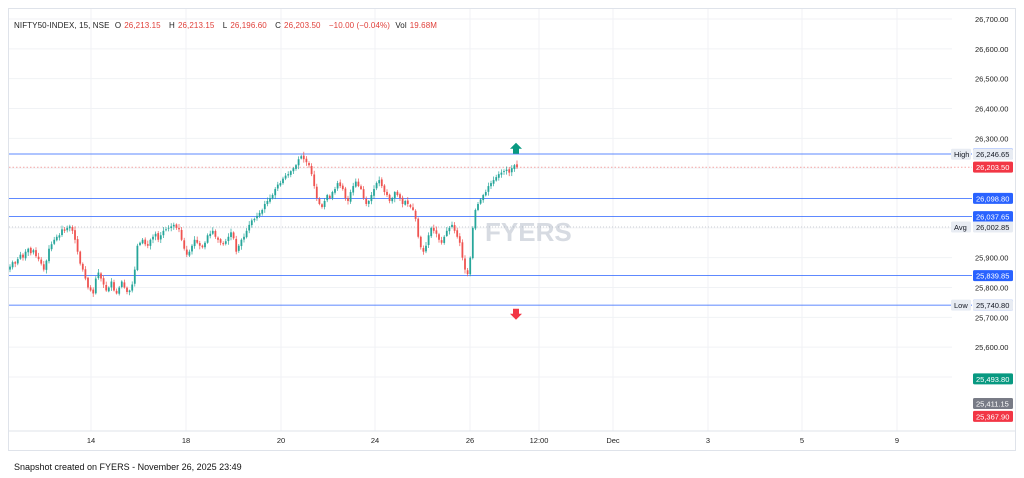 This screenshot has height=478, width=1024. What do you see at coordinates (991, 138) in the screenshot?
I see `y-tick-label: 26,300.00` at bounding box center [991, 138].